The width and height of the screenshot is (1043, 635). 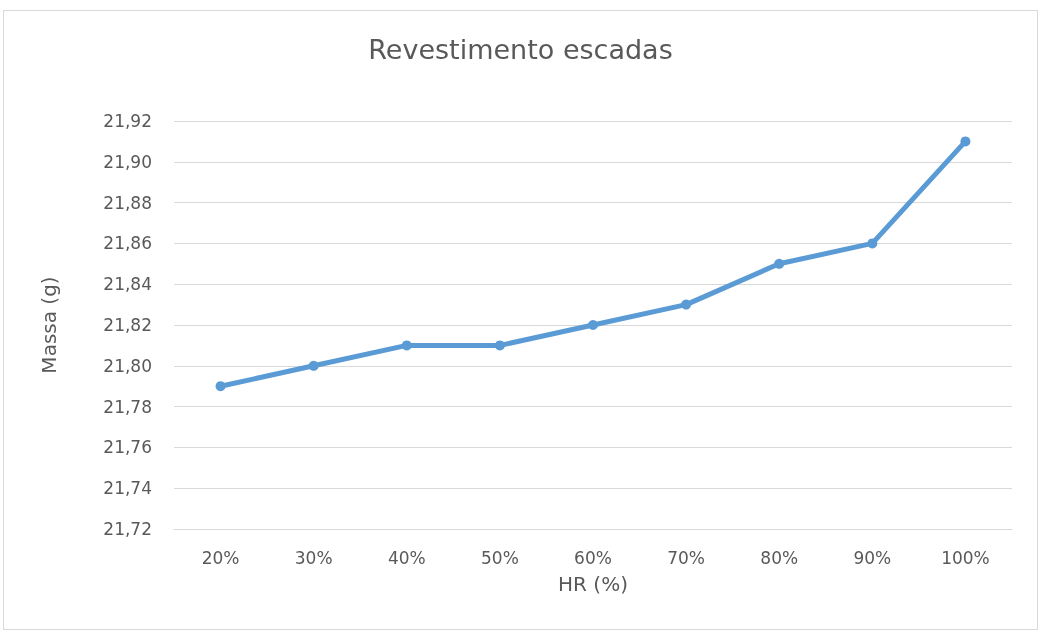 What do you see at coordinates (127, 202) in the screenshot?
I see `y-tick-label: 21,88` at bounding box center [127, 202].